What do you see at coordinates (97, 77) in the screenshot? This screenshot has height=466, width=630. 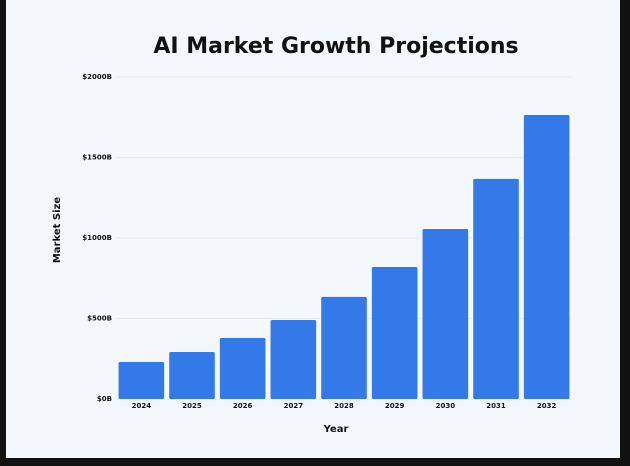 I see `y-tick-label: $2000B` at bounding box center [97, 77].